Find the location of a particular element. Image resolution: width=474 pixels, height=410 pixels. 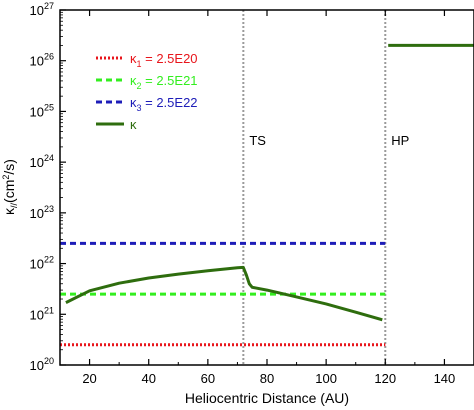

y-tick-label: 1027 is located at coordinates (42, 9).